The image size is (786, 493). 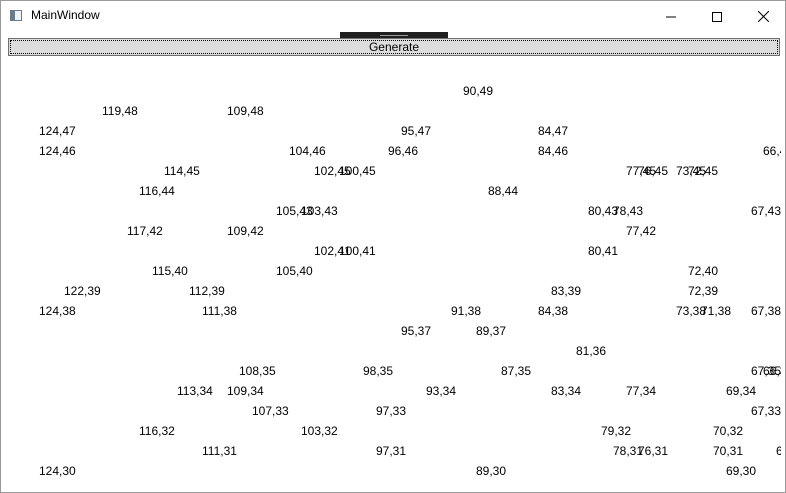 What do you see at coordinates (728, 451) in the screenshot?
I see `coordinate-label: 70,31` at bounding box center [728, 451].